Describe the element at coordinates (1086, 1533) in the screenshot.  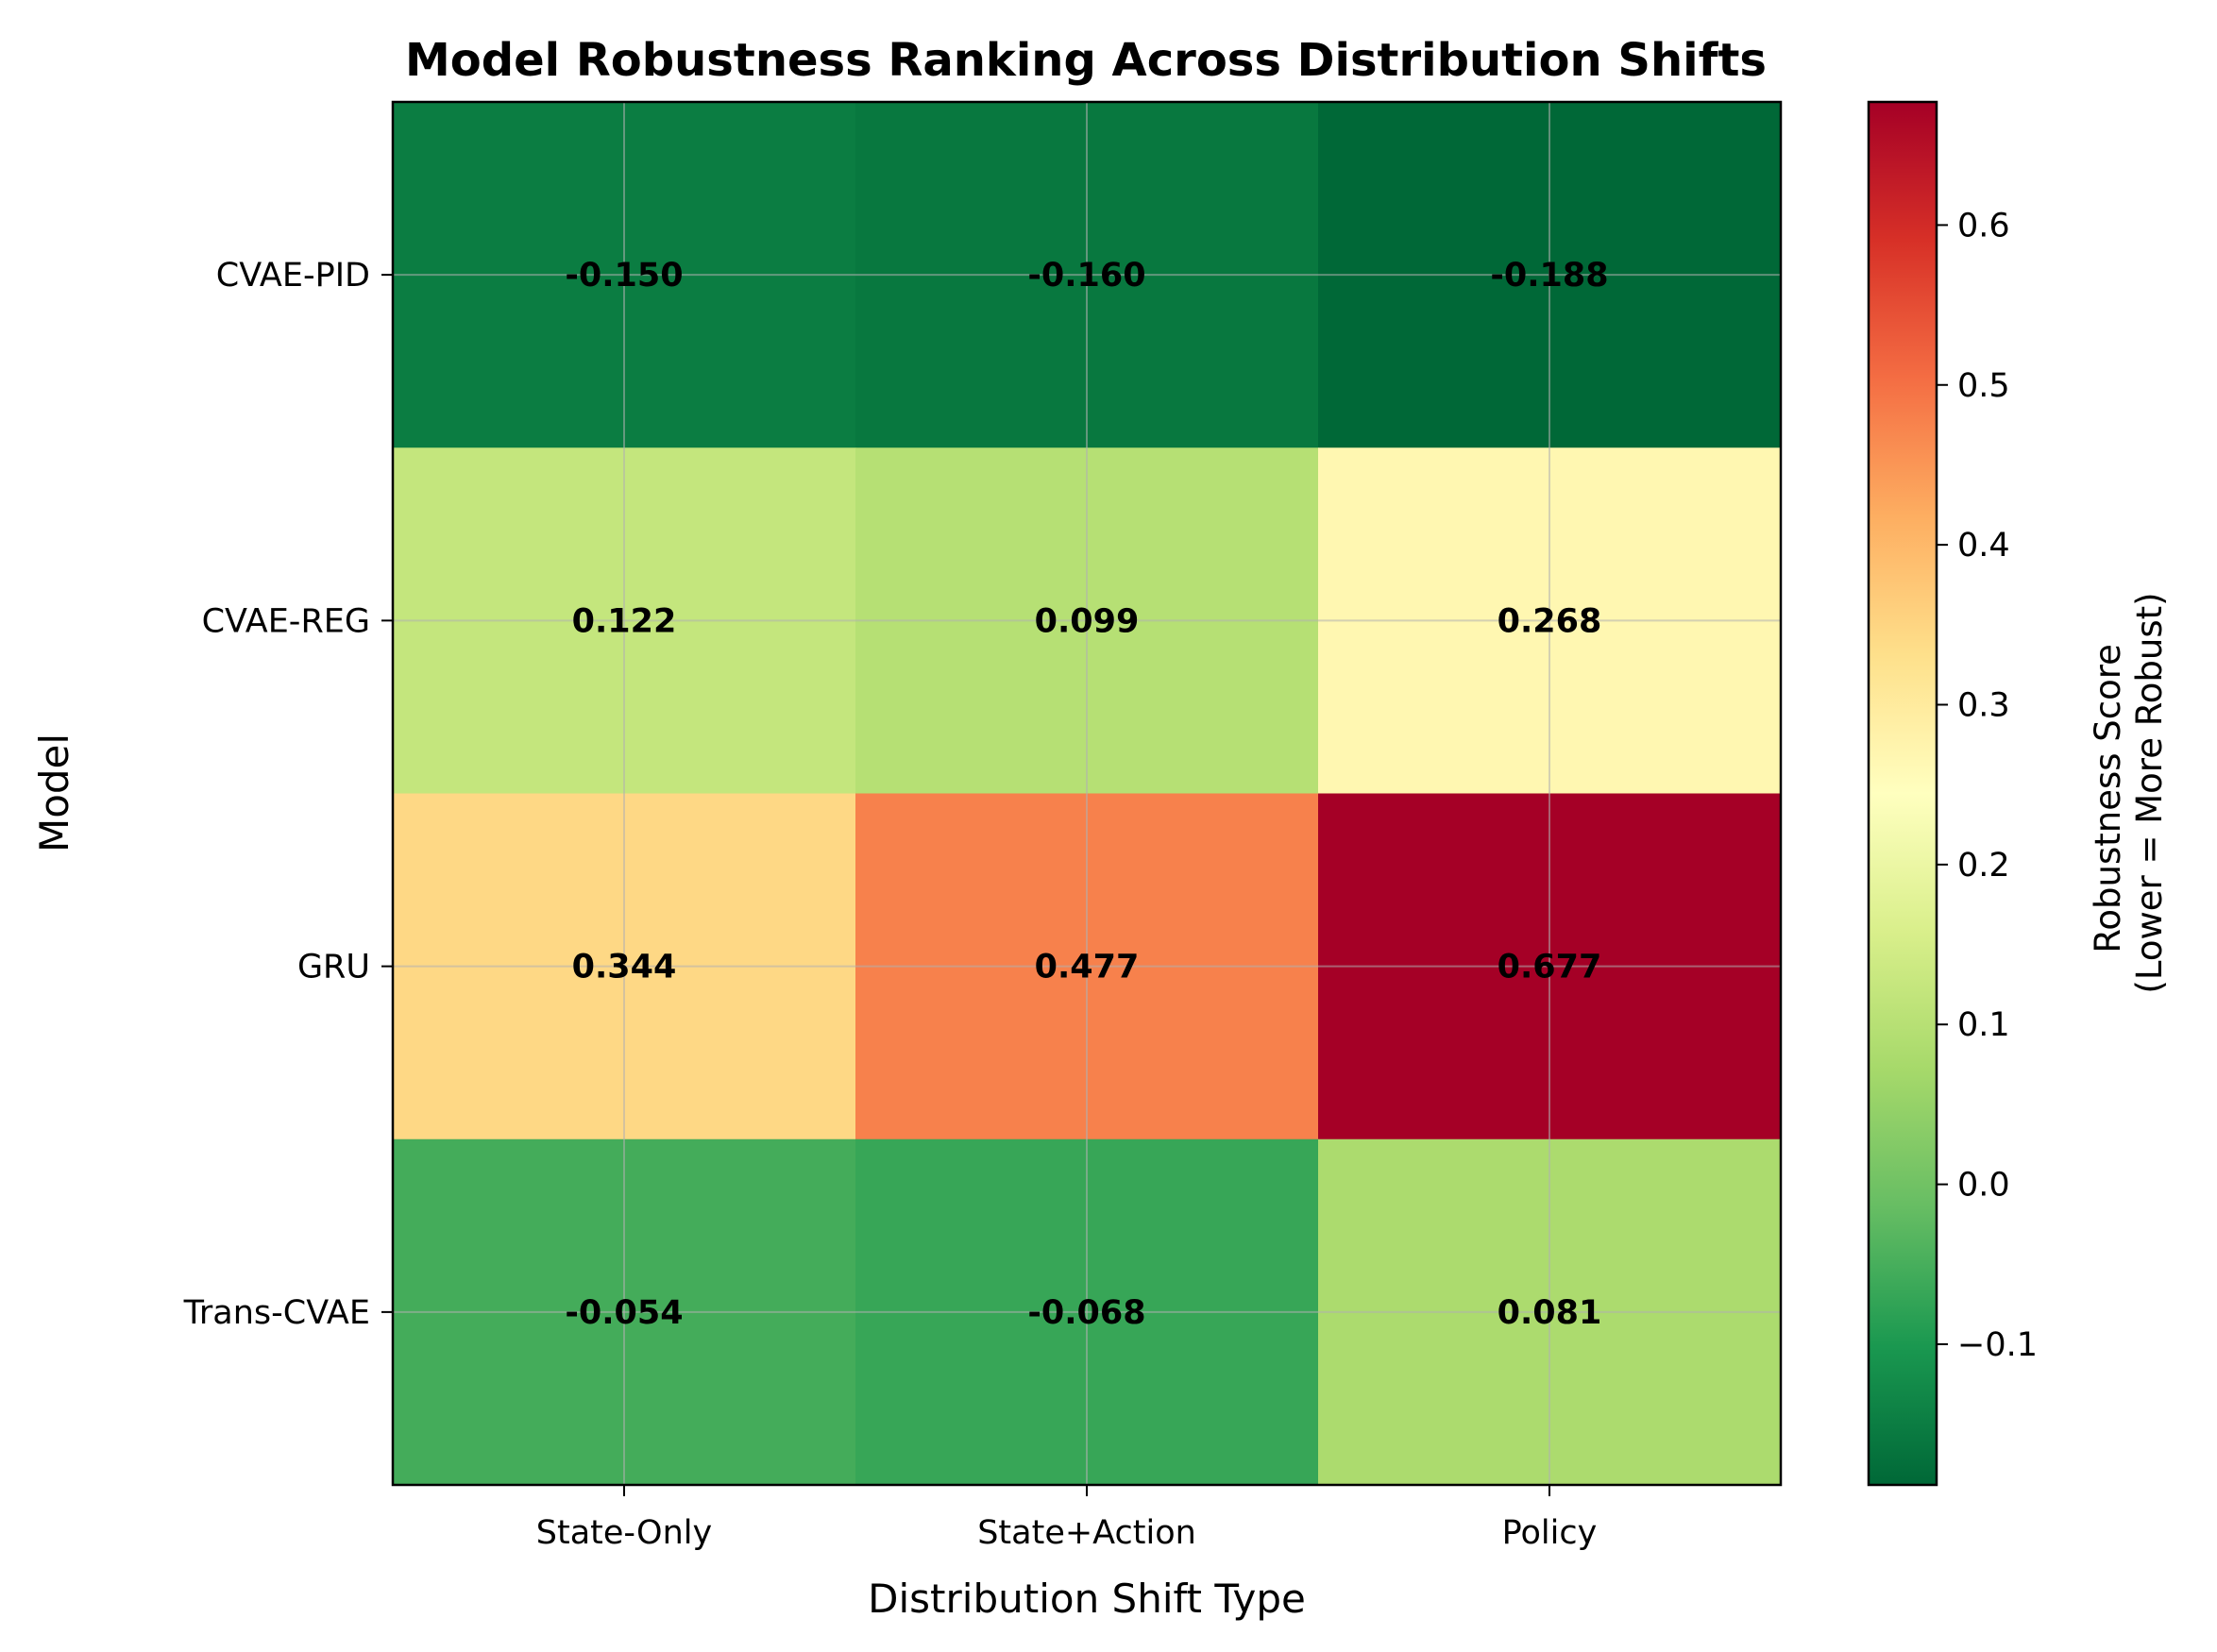
I see `x-tick-label: State+Action` at that location.